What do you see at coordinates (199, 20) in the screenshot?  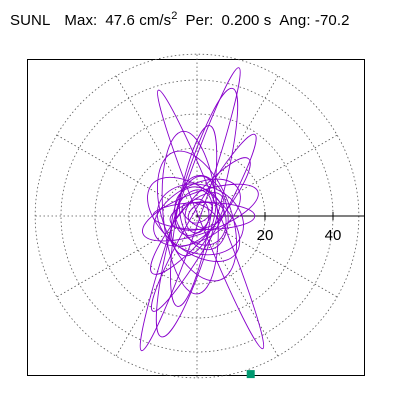 I see `period-label: Per:` at bounding box center [199, 20].